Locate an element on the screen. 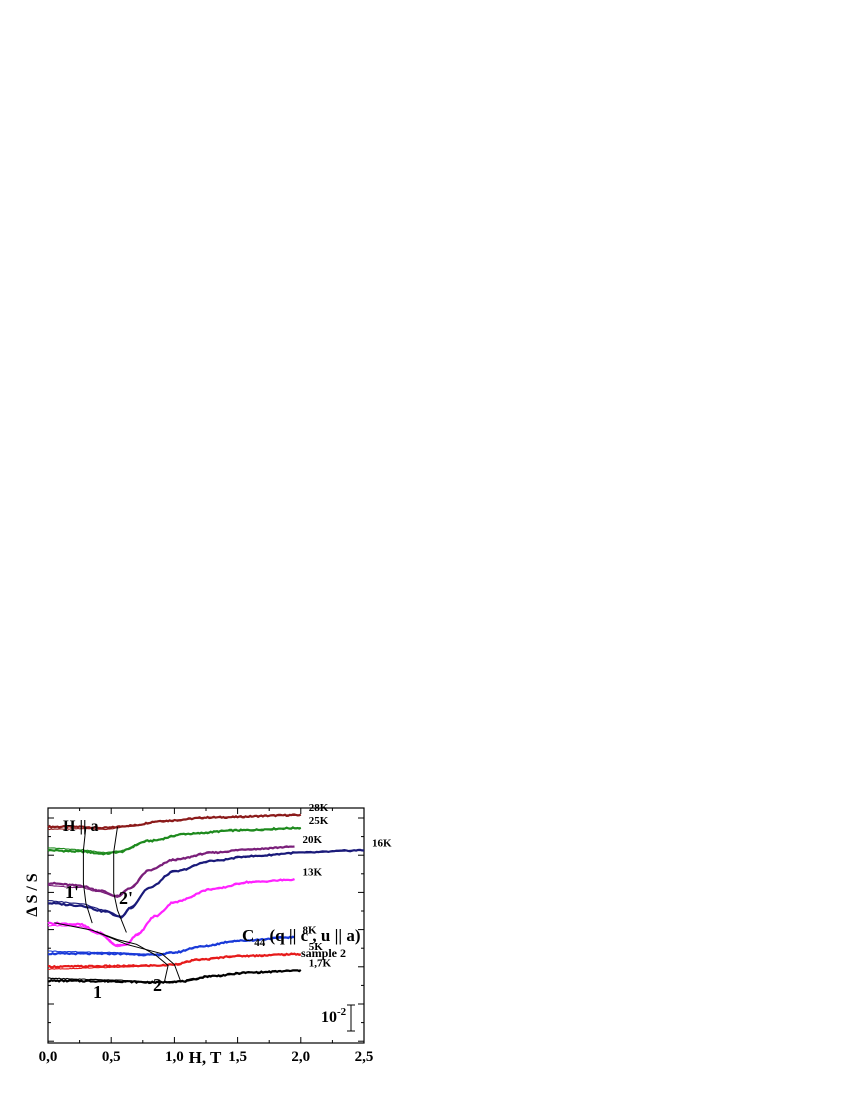  series-label: 8K is located at coordinates (309, 930).